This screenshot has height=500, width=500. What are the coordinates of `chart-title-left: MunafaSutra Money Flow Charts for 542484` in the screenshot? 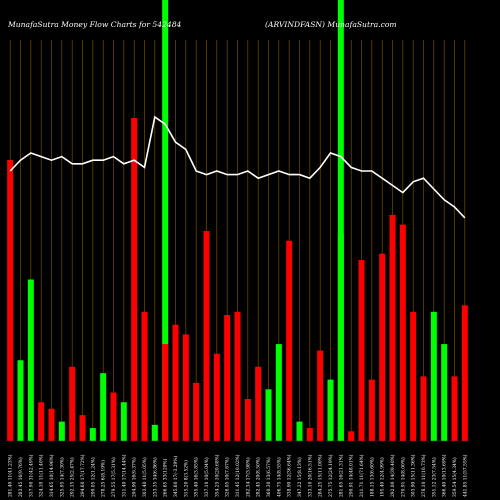 It's located at (94, 24).